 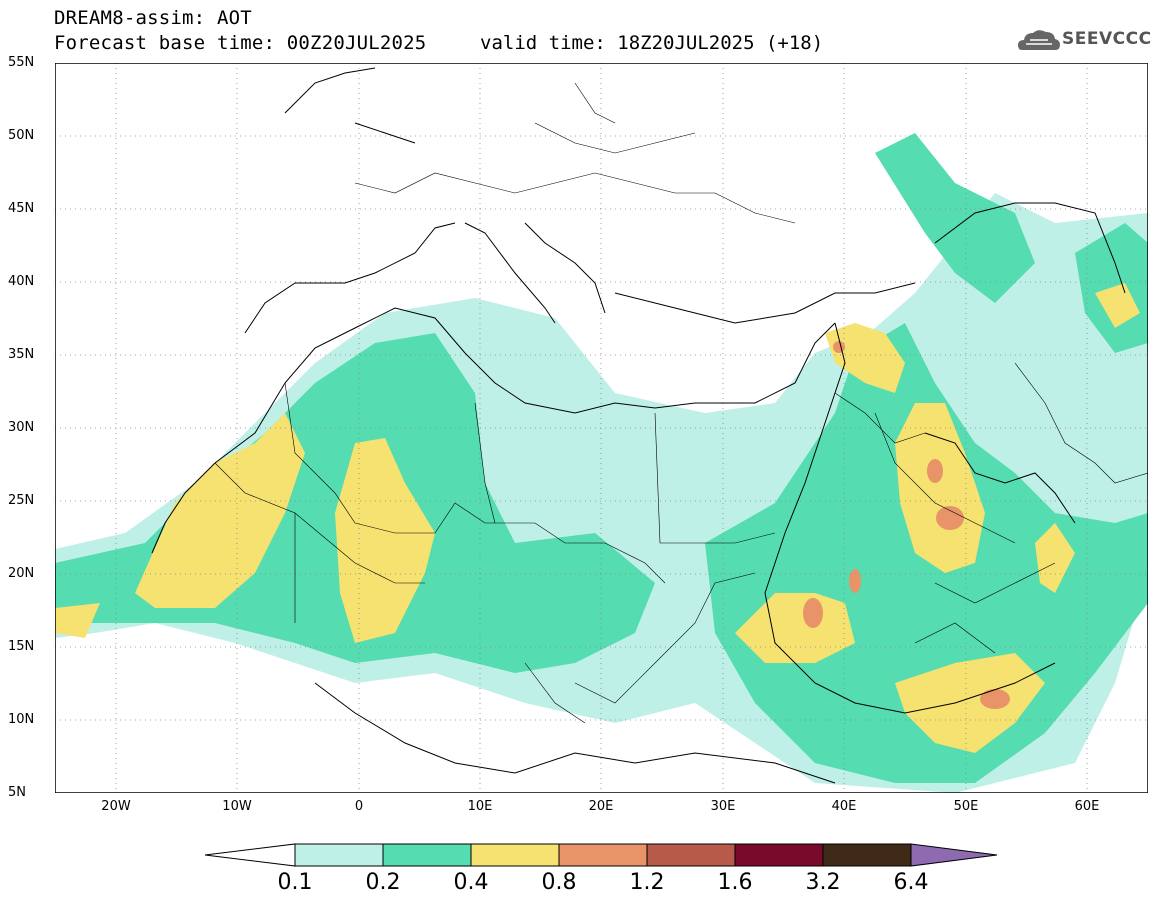 What do you see at coordinates (116, 806) in the screenshot?
I see `lon-label-20w: 20W` at bounding box center [116, 806].